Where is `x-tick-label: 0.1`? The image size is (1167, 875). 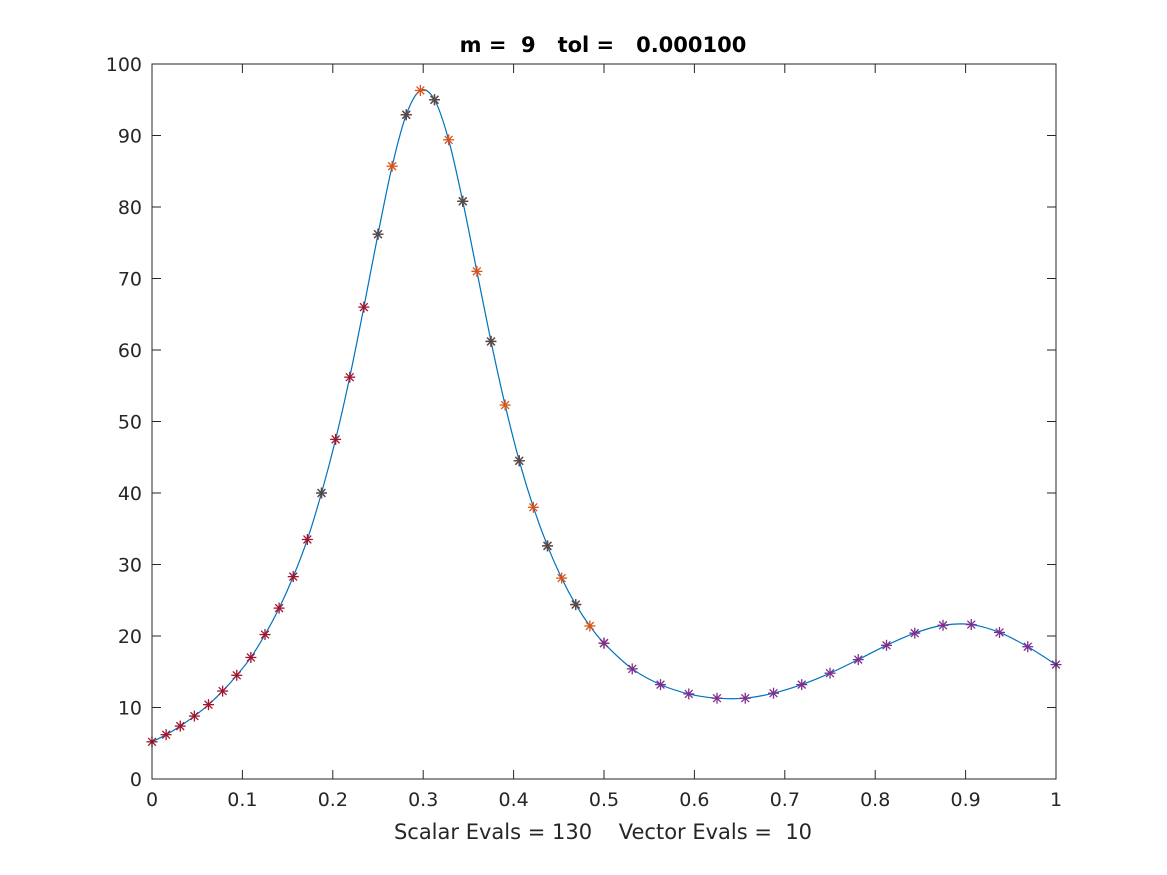 x-tick-label: 0.1 is located at coordinates (242, 800).